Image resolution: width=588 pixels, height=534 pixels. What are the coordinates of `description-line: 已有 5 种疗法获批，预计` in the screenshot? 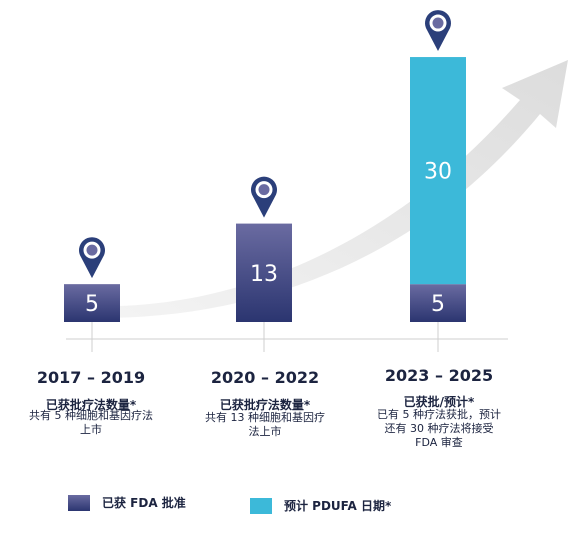 It's located at (439, 414).